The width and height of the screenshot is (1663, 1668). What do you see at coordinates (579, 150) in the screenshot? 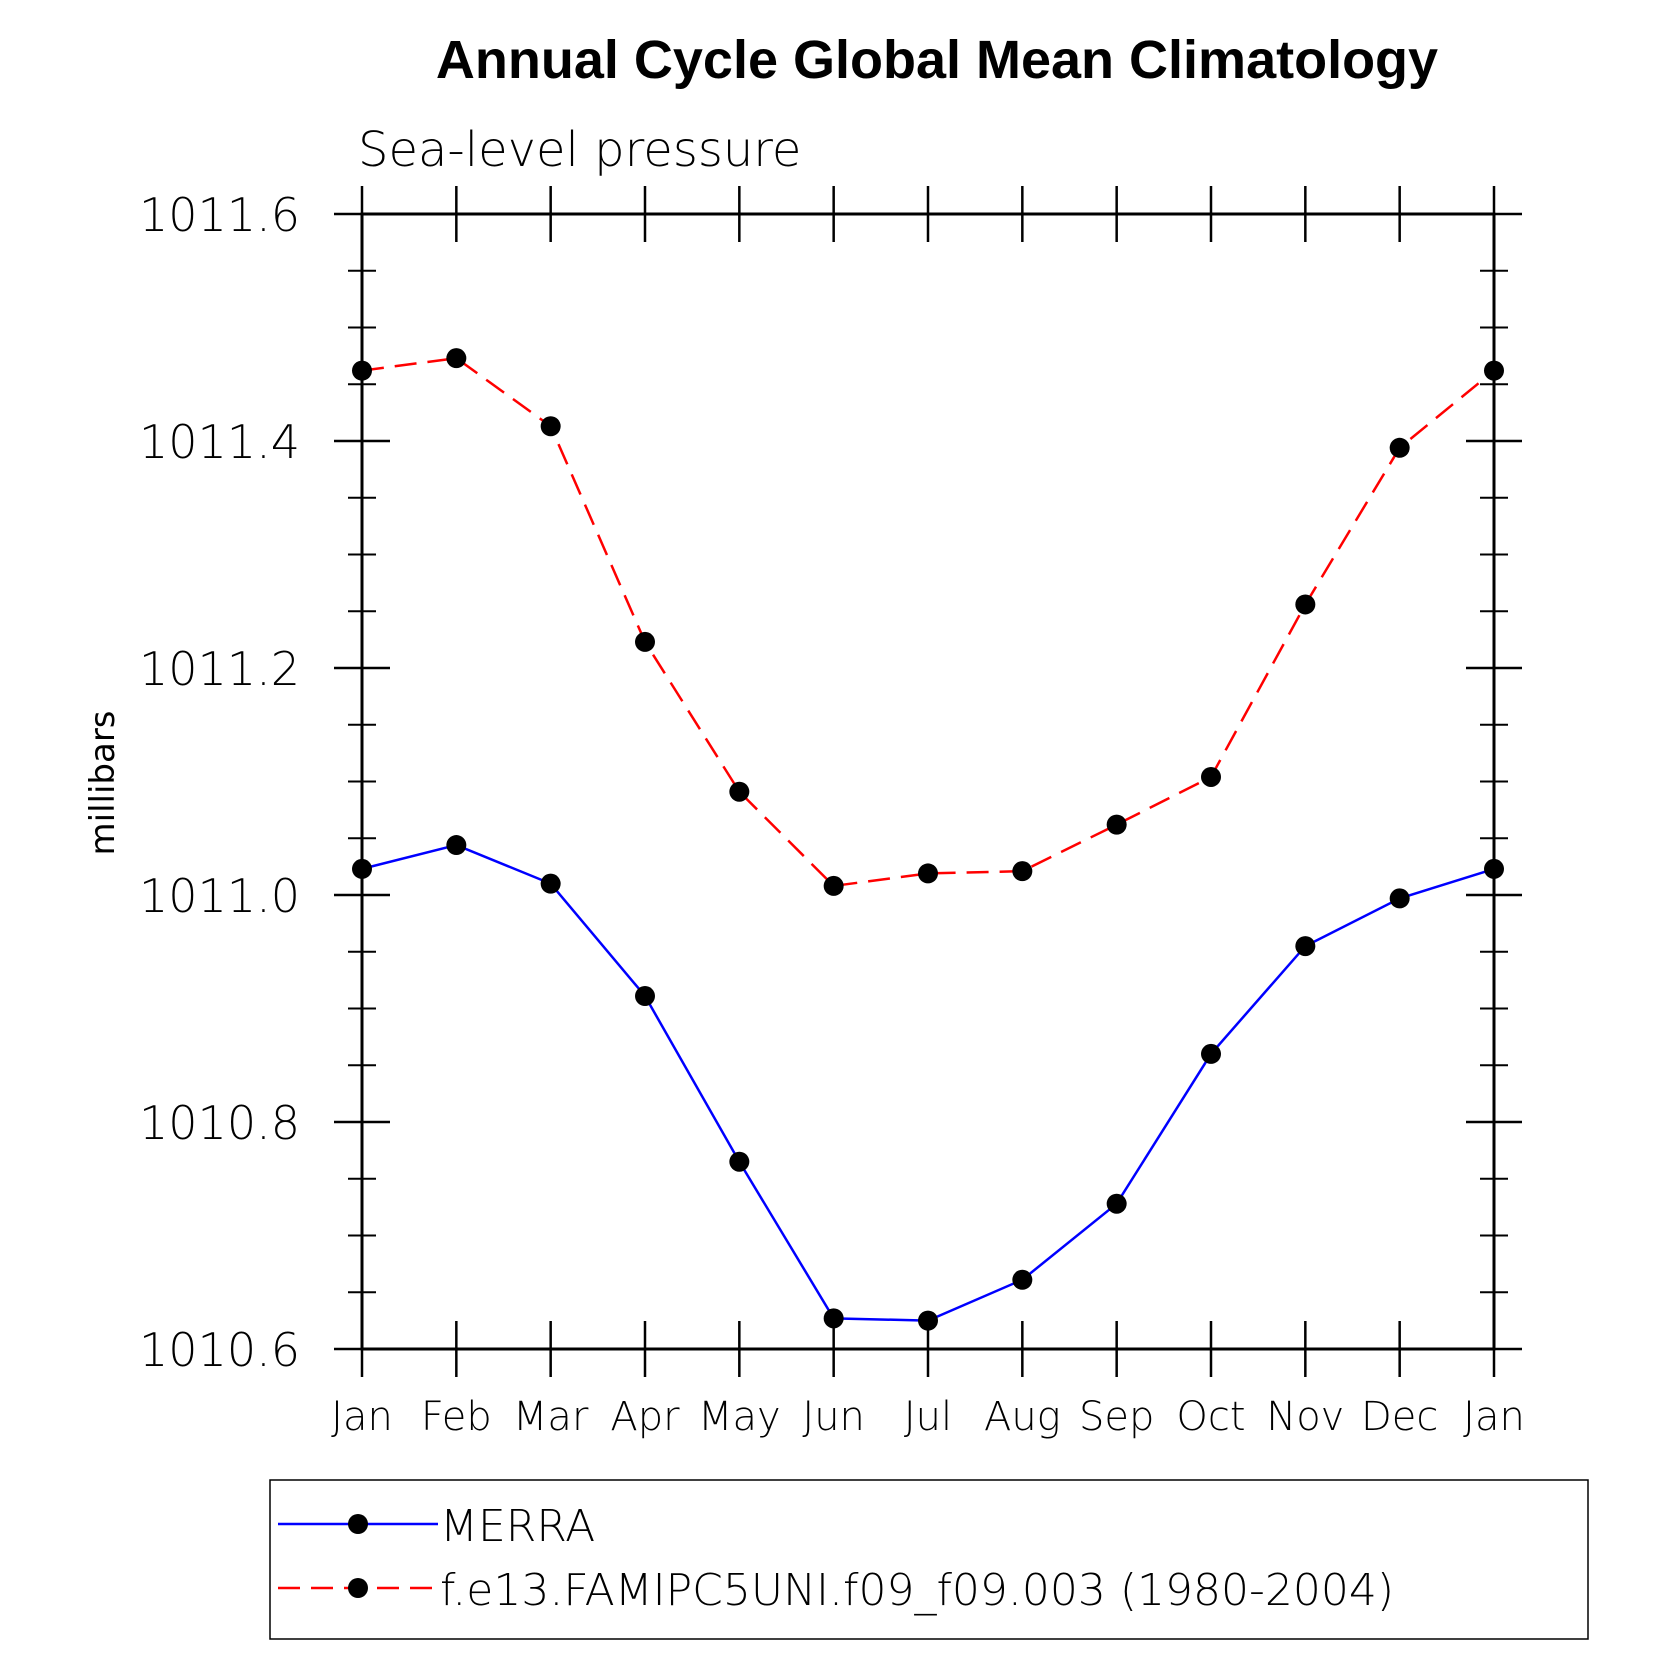
I see `chart-subtitle: Sea-level pressure` at bounding box center [579, 150].